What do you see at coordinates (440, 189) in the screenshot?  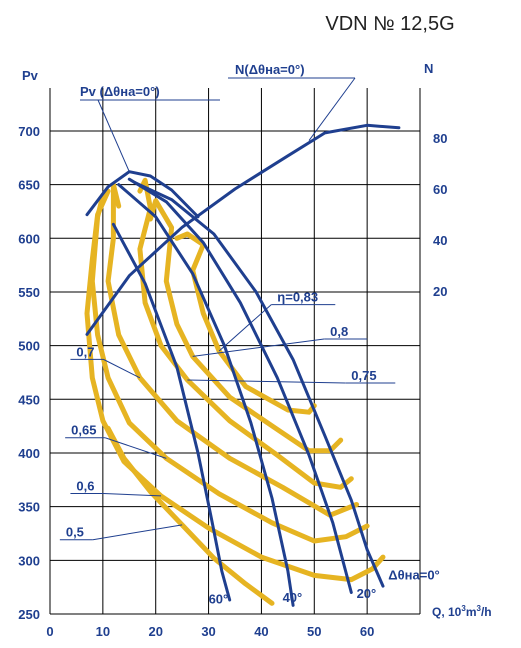 I see `y-right-tick-label: 60` at bounding box center [440, 189].